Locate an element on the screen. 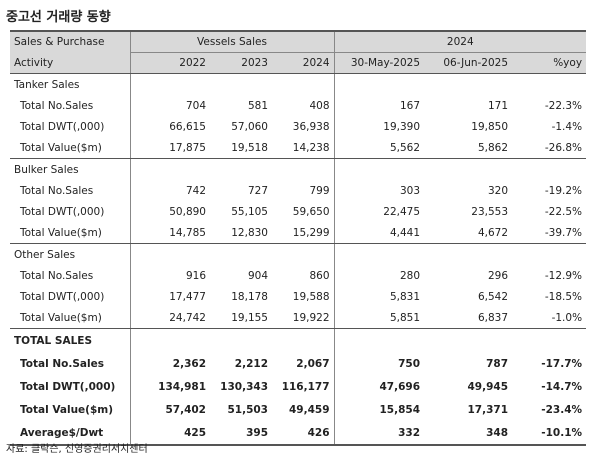  header-activity: Activity is located at coordinates (70, 63).